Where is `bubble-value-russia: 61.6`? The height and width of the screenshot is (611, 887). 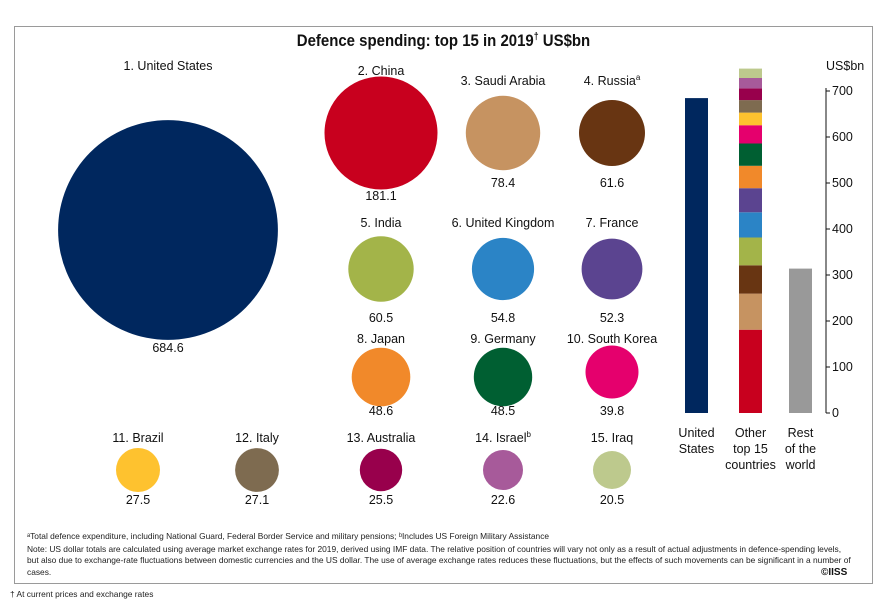 bubble-value-russia: 61.6 is located at coordinates (612, 183).